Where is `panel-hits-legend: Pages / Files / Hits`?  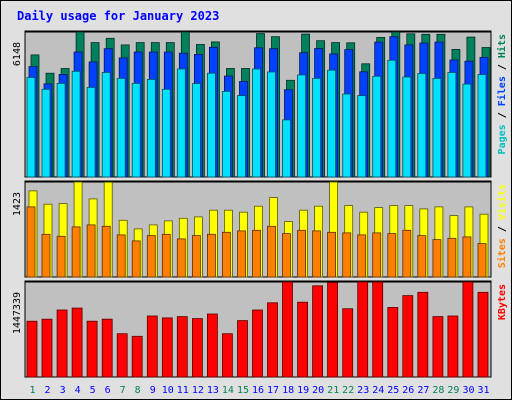
panel-hits-legend: Pages / Files / Hits is located at coordinates (502, 94).